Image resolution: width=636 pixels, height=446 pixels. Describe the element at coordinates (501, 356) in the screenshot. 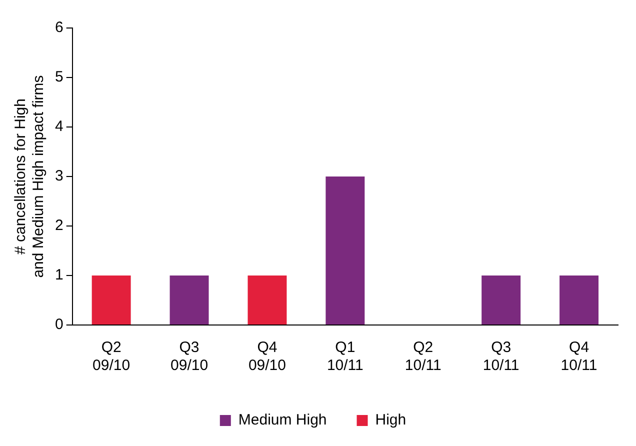

I see `x-tick-label: Q3 10/11` at that location.